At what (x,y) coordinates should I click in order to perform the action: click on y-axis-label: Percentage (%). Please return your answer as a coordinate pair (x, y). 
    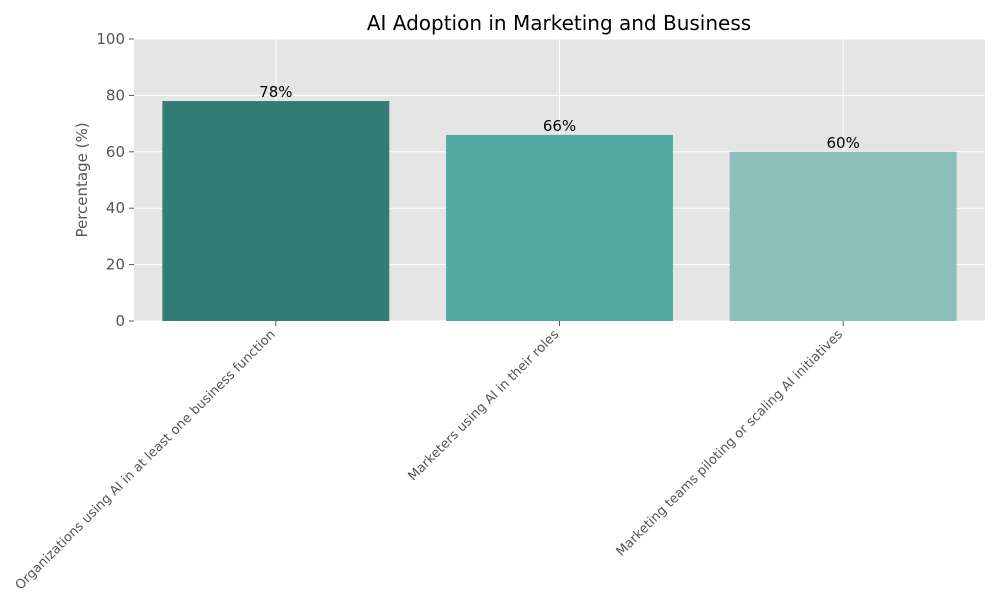
    Looking at the image, I should click on (82, 179).